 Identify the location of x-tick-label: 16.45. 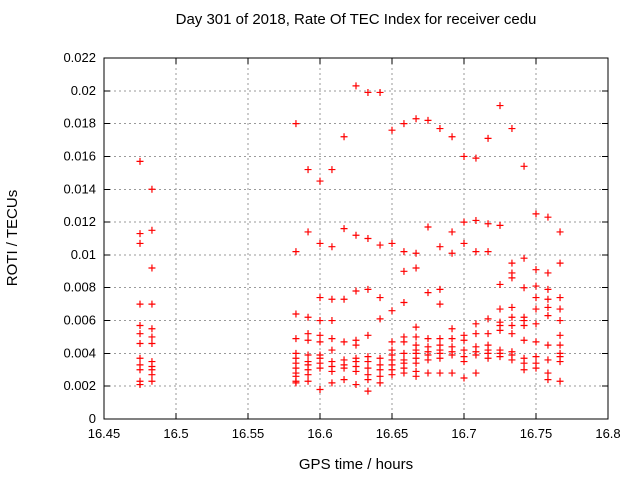
(104, 433).